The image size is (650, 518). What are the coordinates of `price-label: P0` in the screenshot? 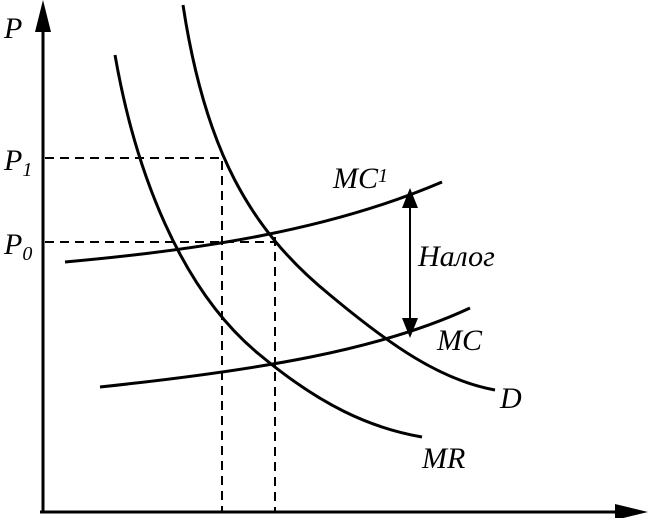 It's located at (17, 246).